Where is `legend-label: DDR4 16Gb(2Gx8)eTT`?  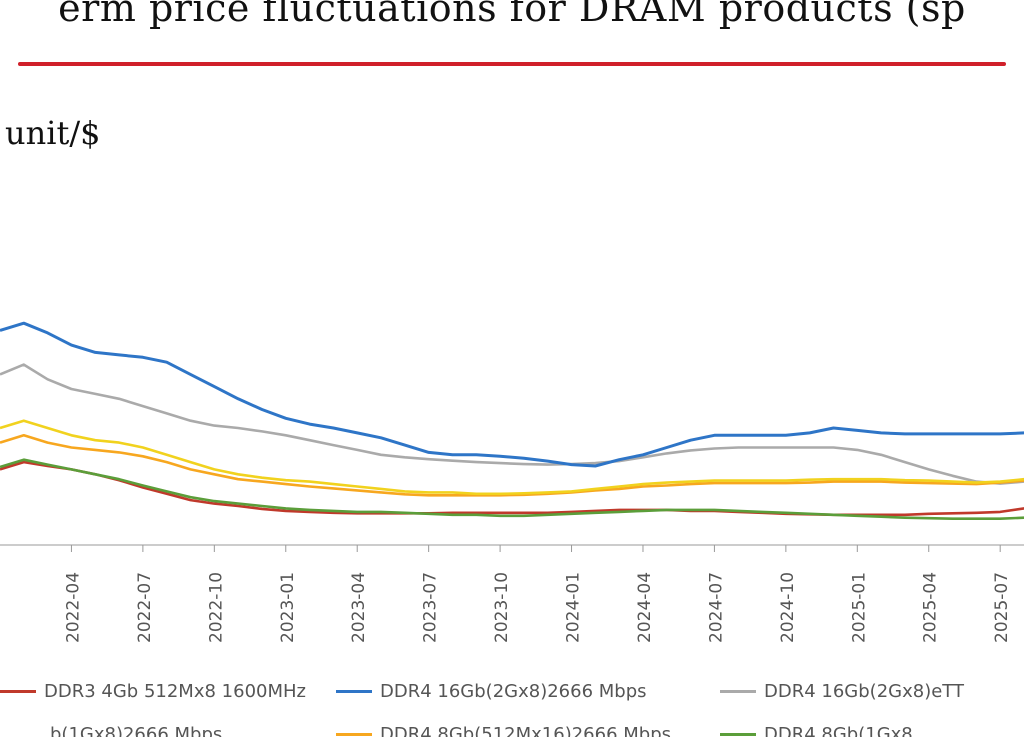
legend-label: DDR4 16Gb(2Gx8)eTT is located at coordinates (864, 691).